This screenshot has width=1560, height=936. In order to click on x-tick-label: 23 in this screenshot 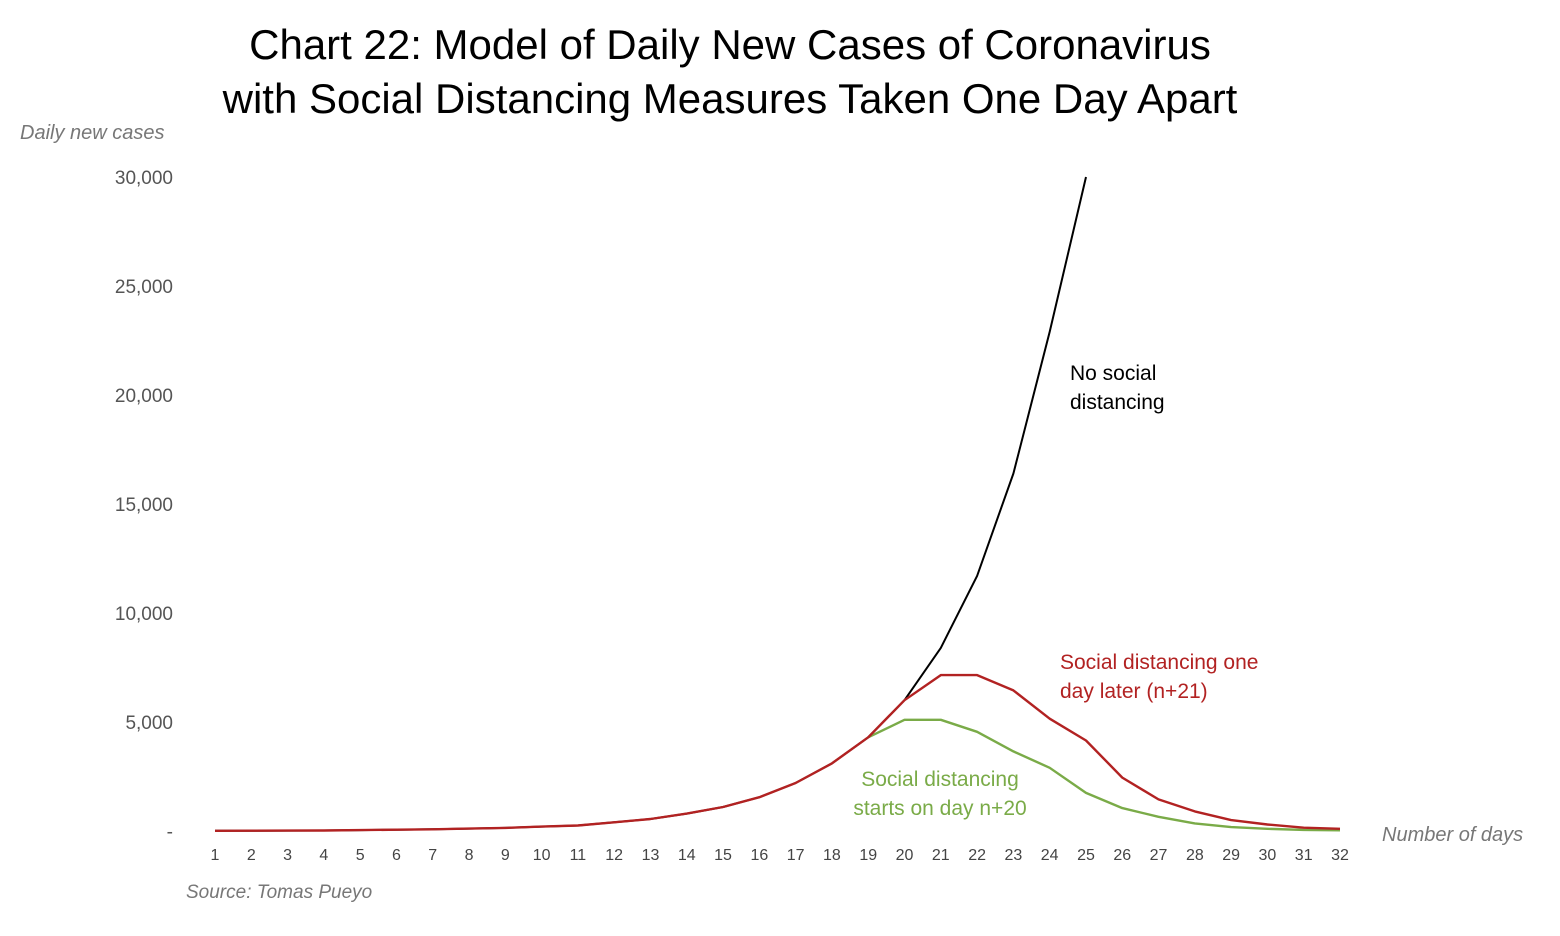, I will do `click(1013, 855)`.